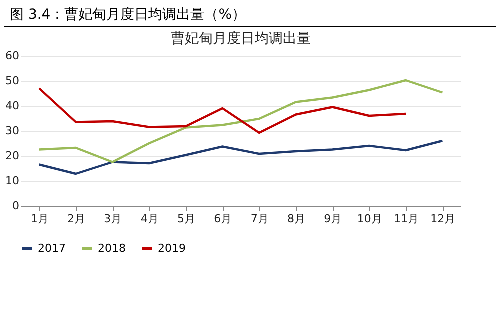 The width and height of the screenshot is (500, 321). What do you see at coordinates (13, 181) in the screenshot?
I see `y-tick-label: 10` at bounding box center [13, 181].